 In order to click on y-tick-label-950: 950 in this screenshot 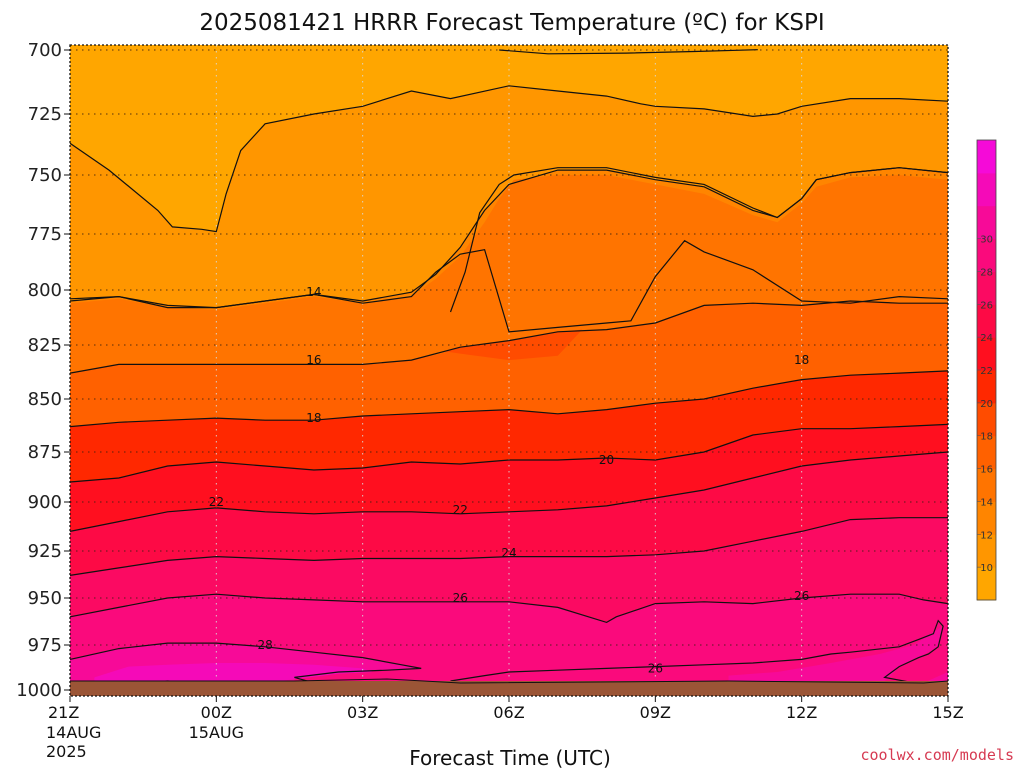, I will do `click(45, 598)`.